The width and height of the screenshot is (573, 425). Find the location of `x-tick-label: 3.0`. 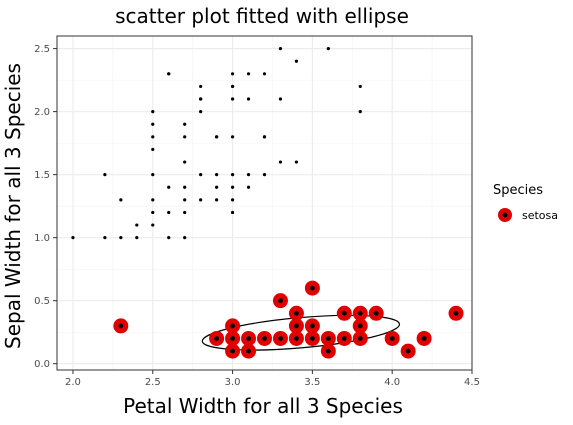

x-tick-label: 3.0 is located at coordinates (233, 382).